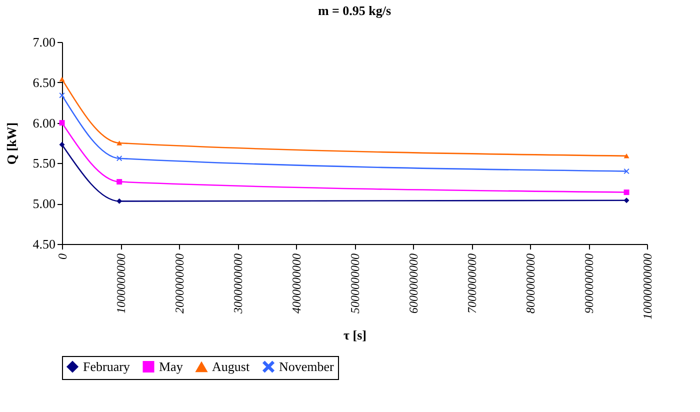 This screenshot has height=412, width=700. Describe the element at coordinates (472, 284) in the screenshot. I see `x-tick-label: 7000000000` at that location.